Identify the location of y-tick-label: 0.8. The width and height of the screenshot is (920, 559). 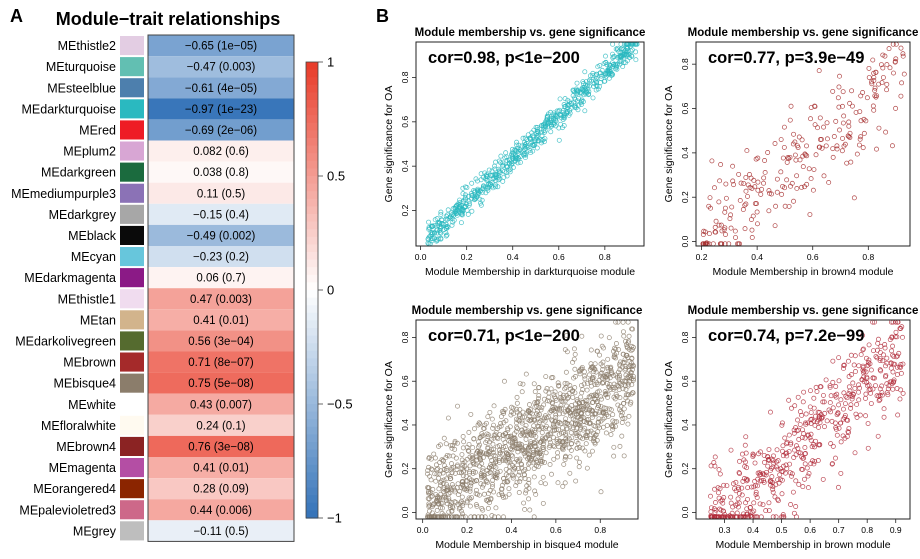
(685, 337).